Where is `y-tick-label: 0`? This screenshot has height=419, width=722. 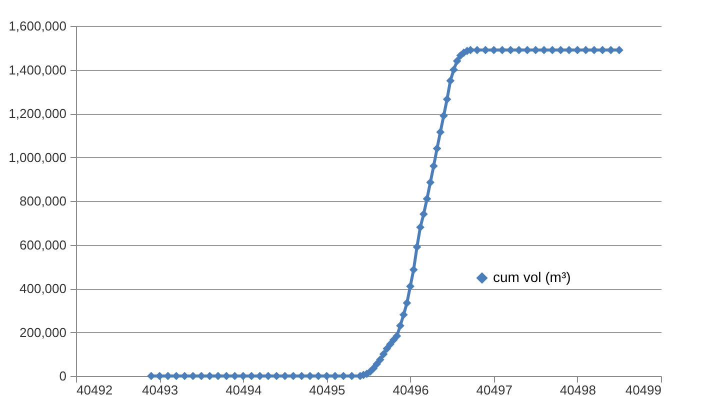
y-tick-label: 0 is located at coordinates (62, 376).